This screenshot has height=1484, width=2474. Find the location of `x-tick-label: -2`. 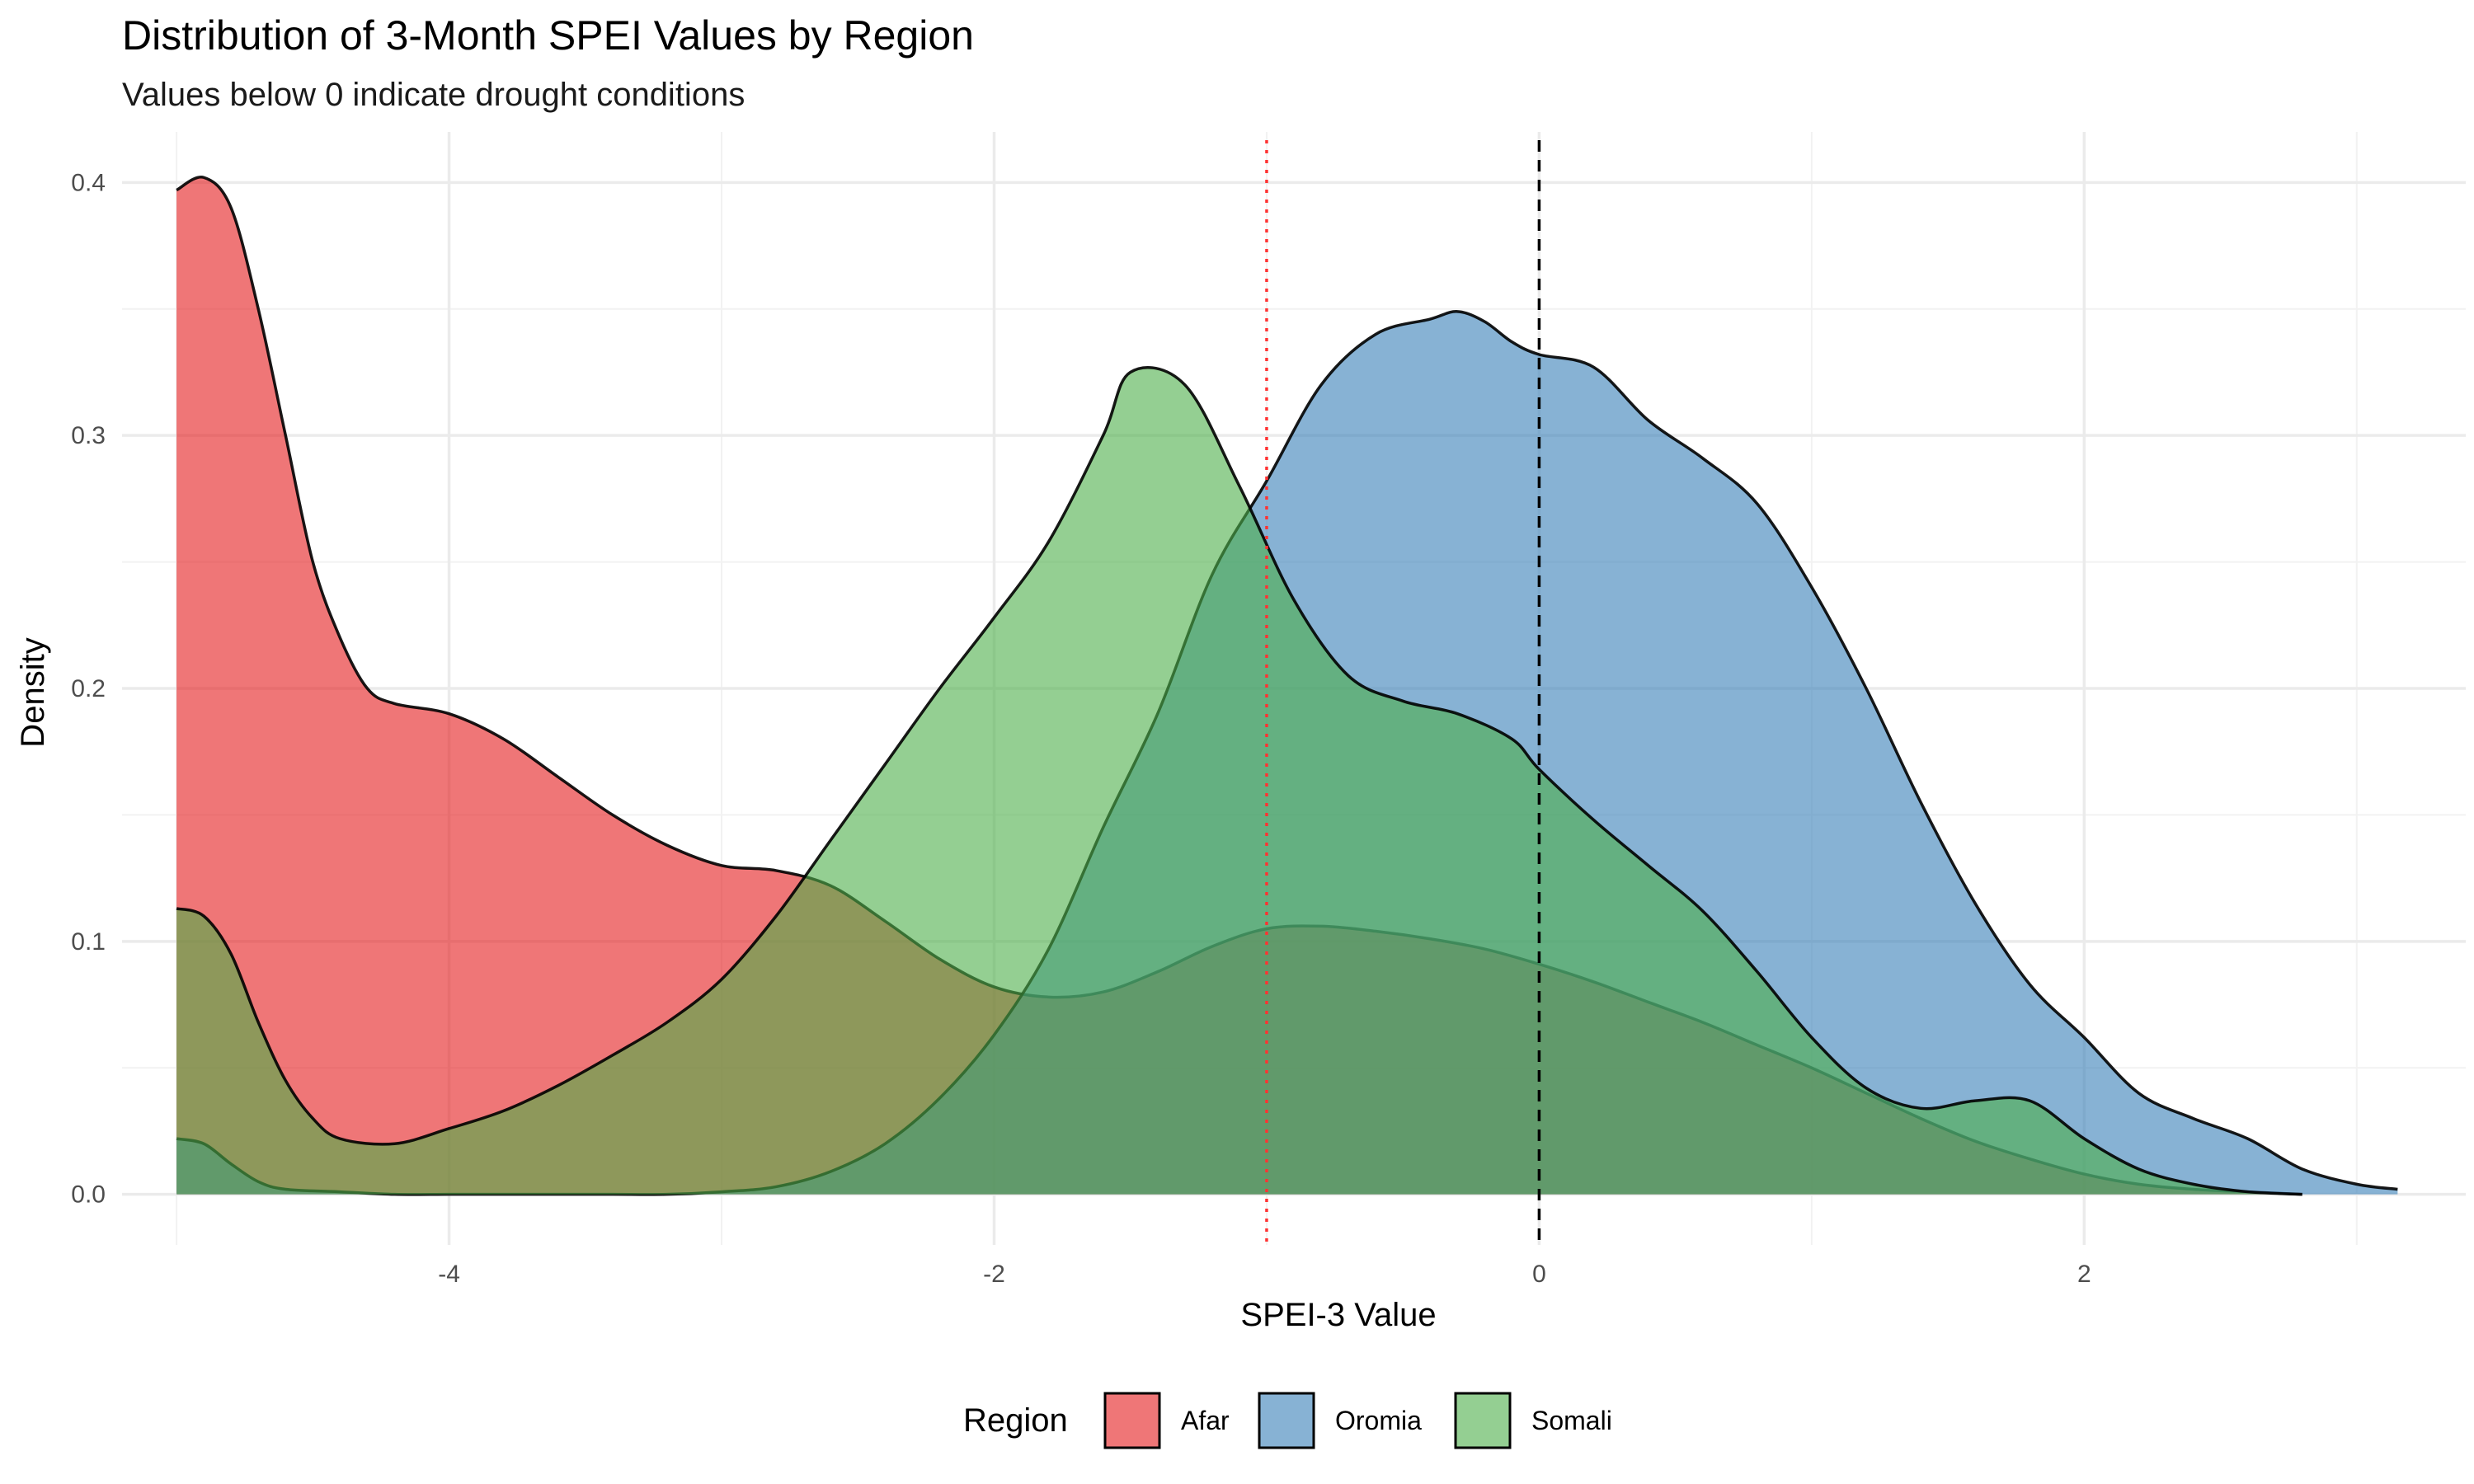

x-tick-label: -2 is located at coordinates (994, 1274).